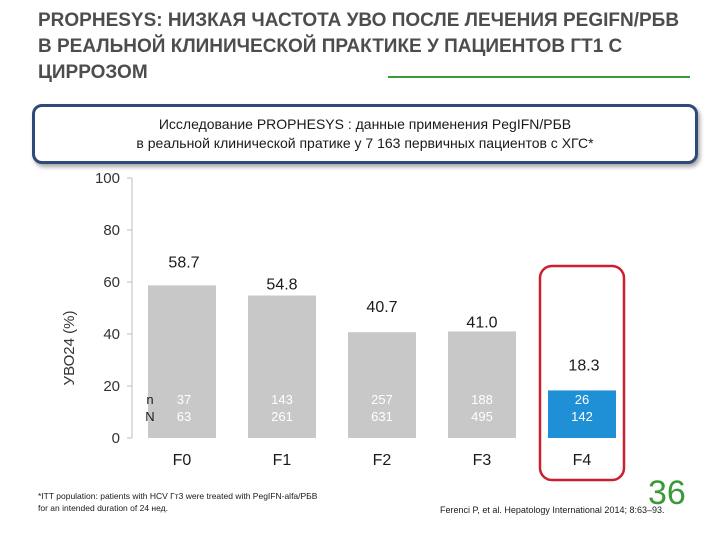  What do you see at coordinates (582, 399) in the screenshot?
I see `n-responders-label: 26` at bounding box center [582, 399].